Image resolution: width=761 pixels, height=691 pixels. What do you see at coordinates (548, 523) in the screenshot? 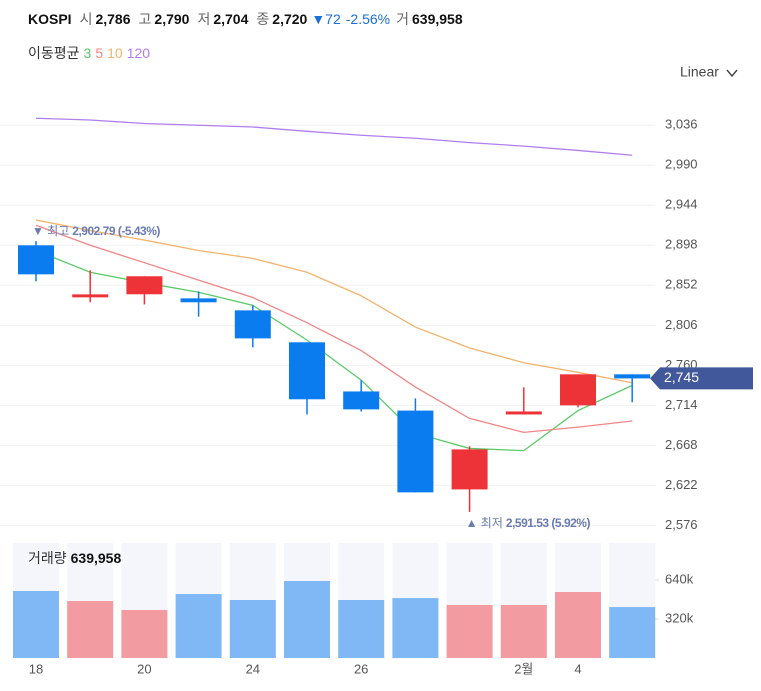
I see `annotation-text: 2,591.53 (5.92%)` at bounding box center [548, 523].